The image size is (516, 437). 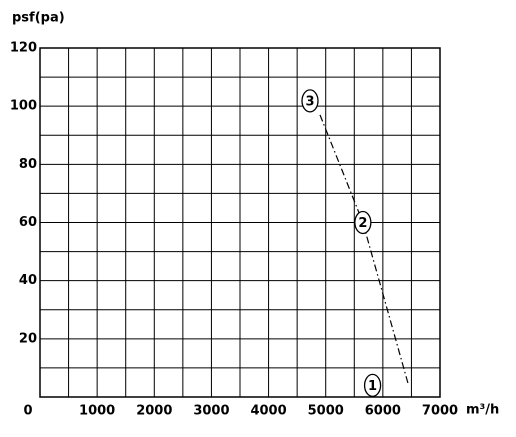 I want to click on x-tick-label: 3000, so click(x=211, y=411).